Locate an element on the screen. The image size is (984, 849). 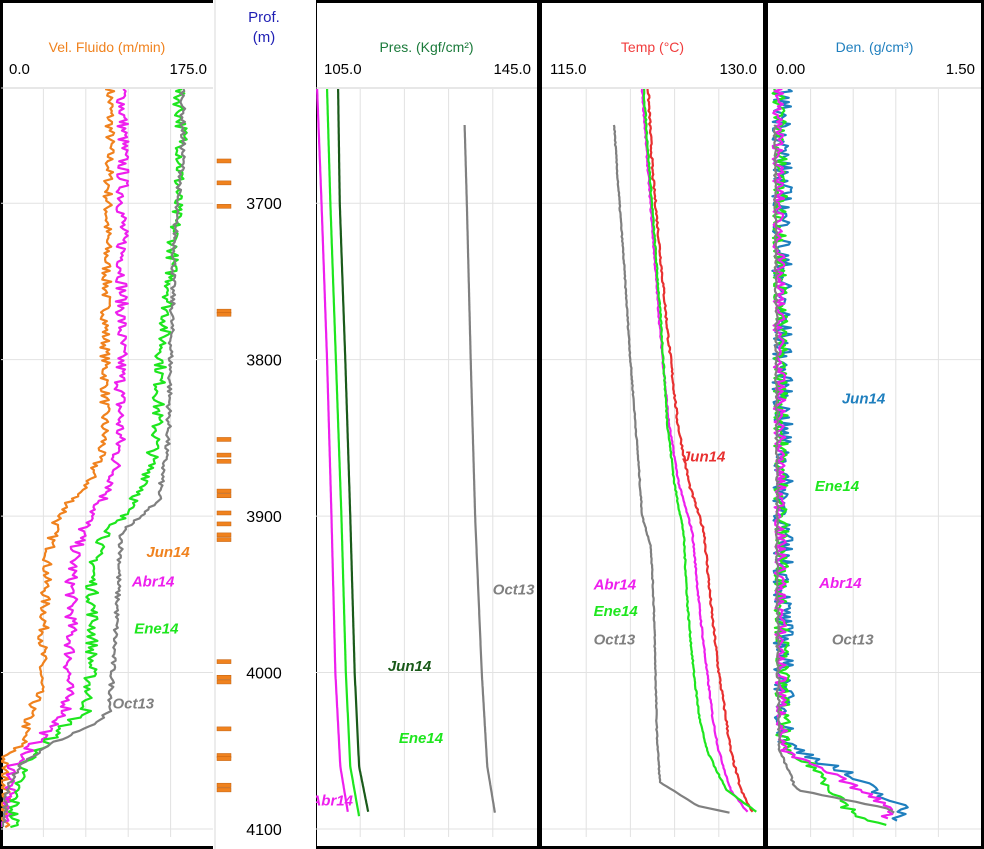
track-title: Pres. (Kgf/cm²) is located at coordinates (426, 47).